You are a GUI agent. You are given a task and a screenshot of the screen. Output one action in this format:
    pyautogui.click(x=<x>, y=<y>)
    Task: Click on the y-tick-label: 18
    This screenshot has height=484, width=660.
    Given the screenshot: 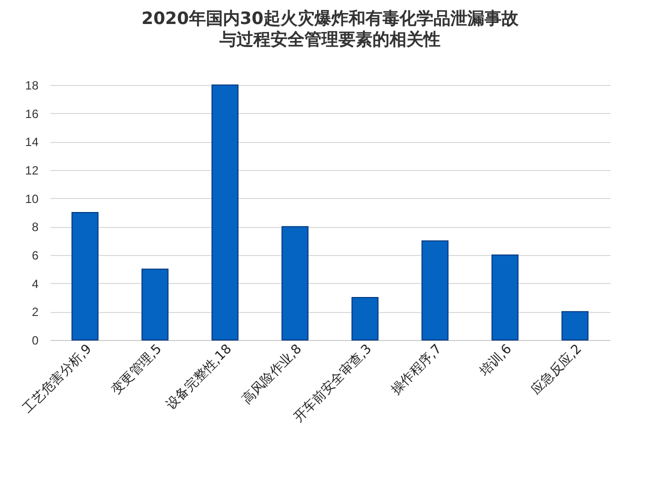 What is the action you would take?
    pyautogui.click(x=32, y=85)
    